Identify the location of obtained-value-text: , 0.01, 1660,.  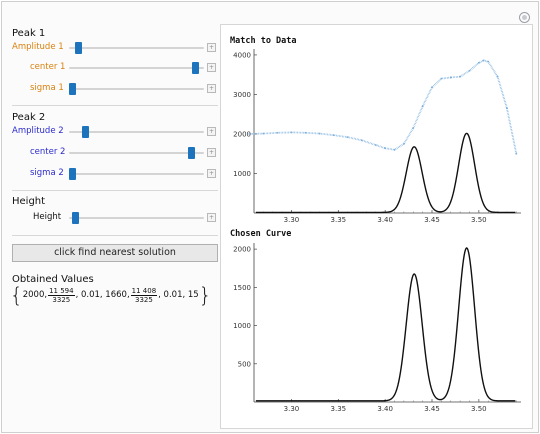
(102, 295).